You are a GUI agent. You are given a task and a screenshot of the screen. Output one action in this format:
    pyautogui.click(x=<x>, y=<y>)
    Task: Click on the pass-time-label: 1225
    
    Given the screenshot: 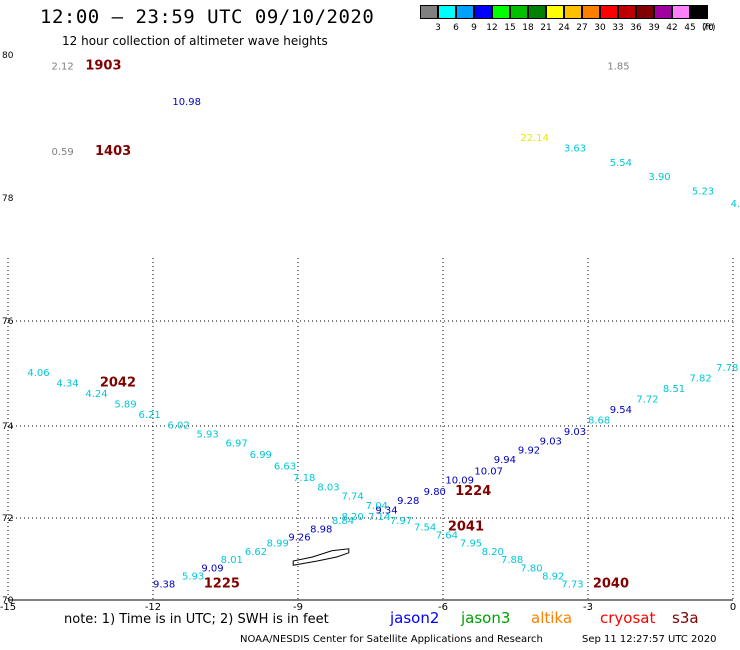 What is the action you would take?
    pyautogui.click(x=222, y=584)
    